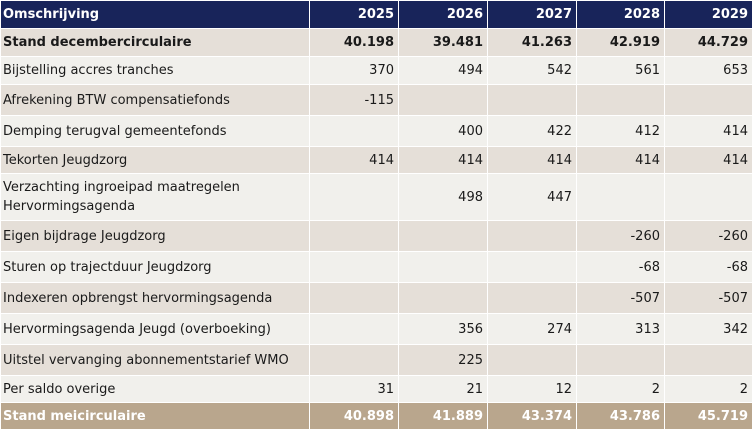 This screenshot has height=430, width=752. I want to click on header-2029: 2029, so click(708, 15).